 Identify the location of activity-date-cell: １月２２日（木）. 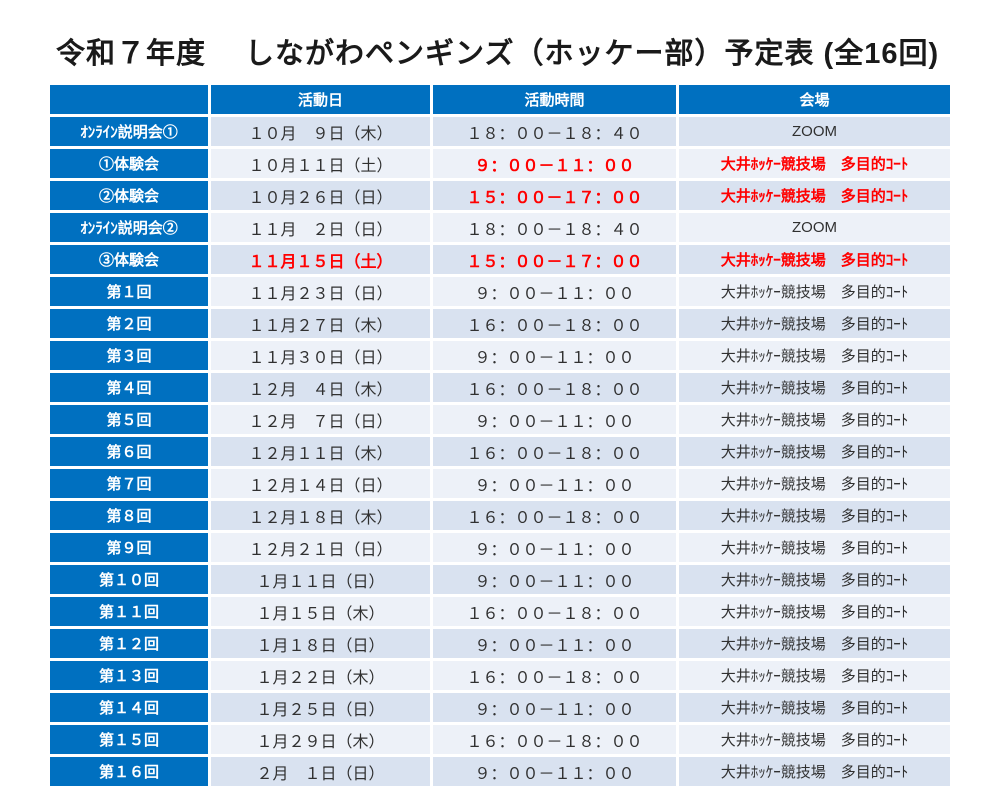
(319, 677).